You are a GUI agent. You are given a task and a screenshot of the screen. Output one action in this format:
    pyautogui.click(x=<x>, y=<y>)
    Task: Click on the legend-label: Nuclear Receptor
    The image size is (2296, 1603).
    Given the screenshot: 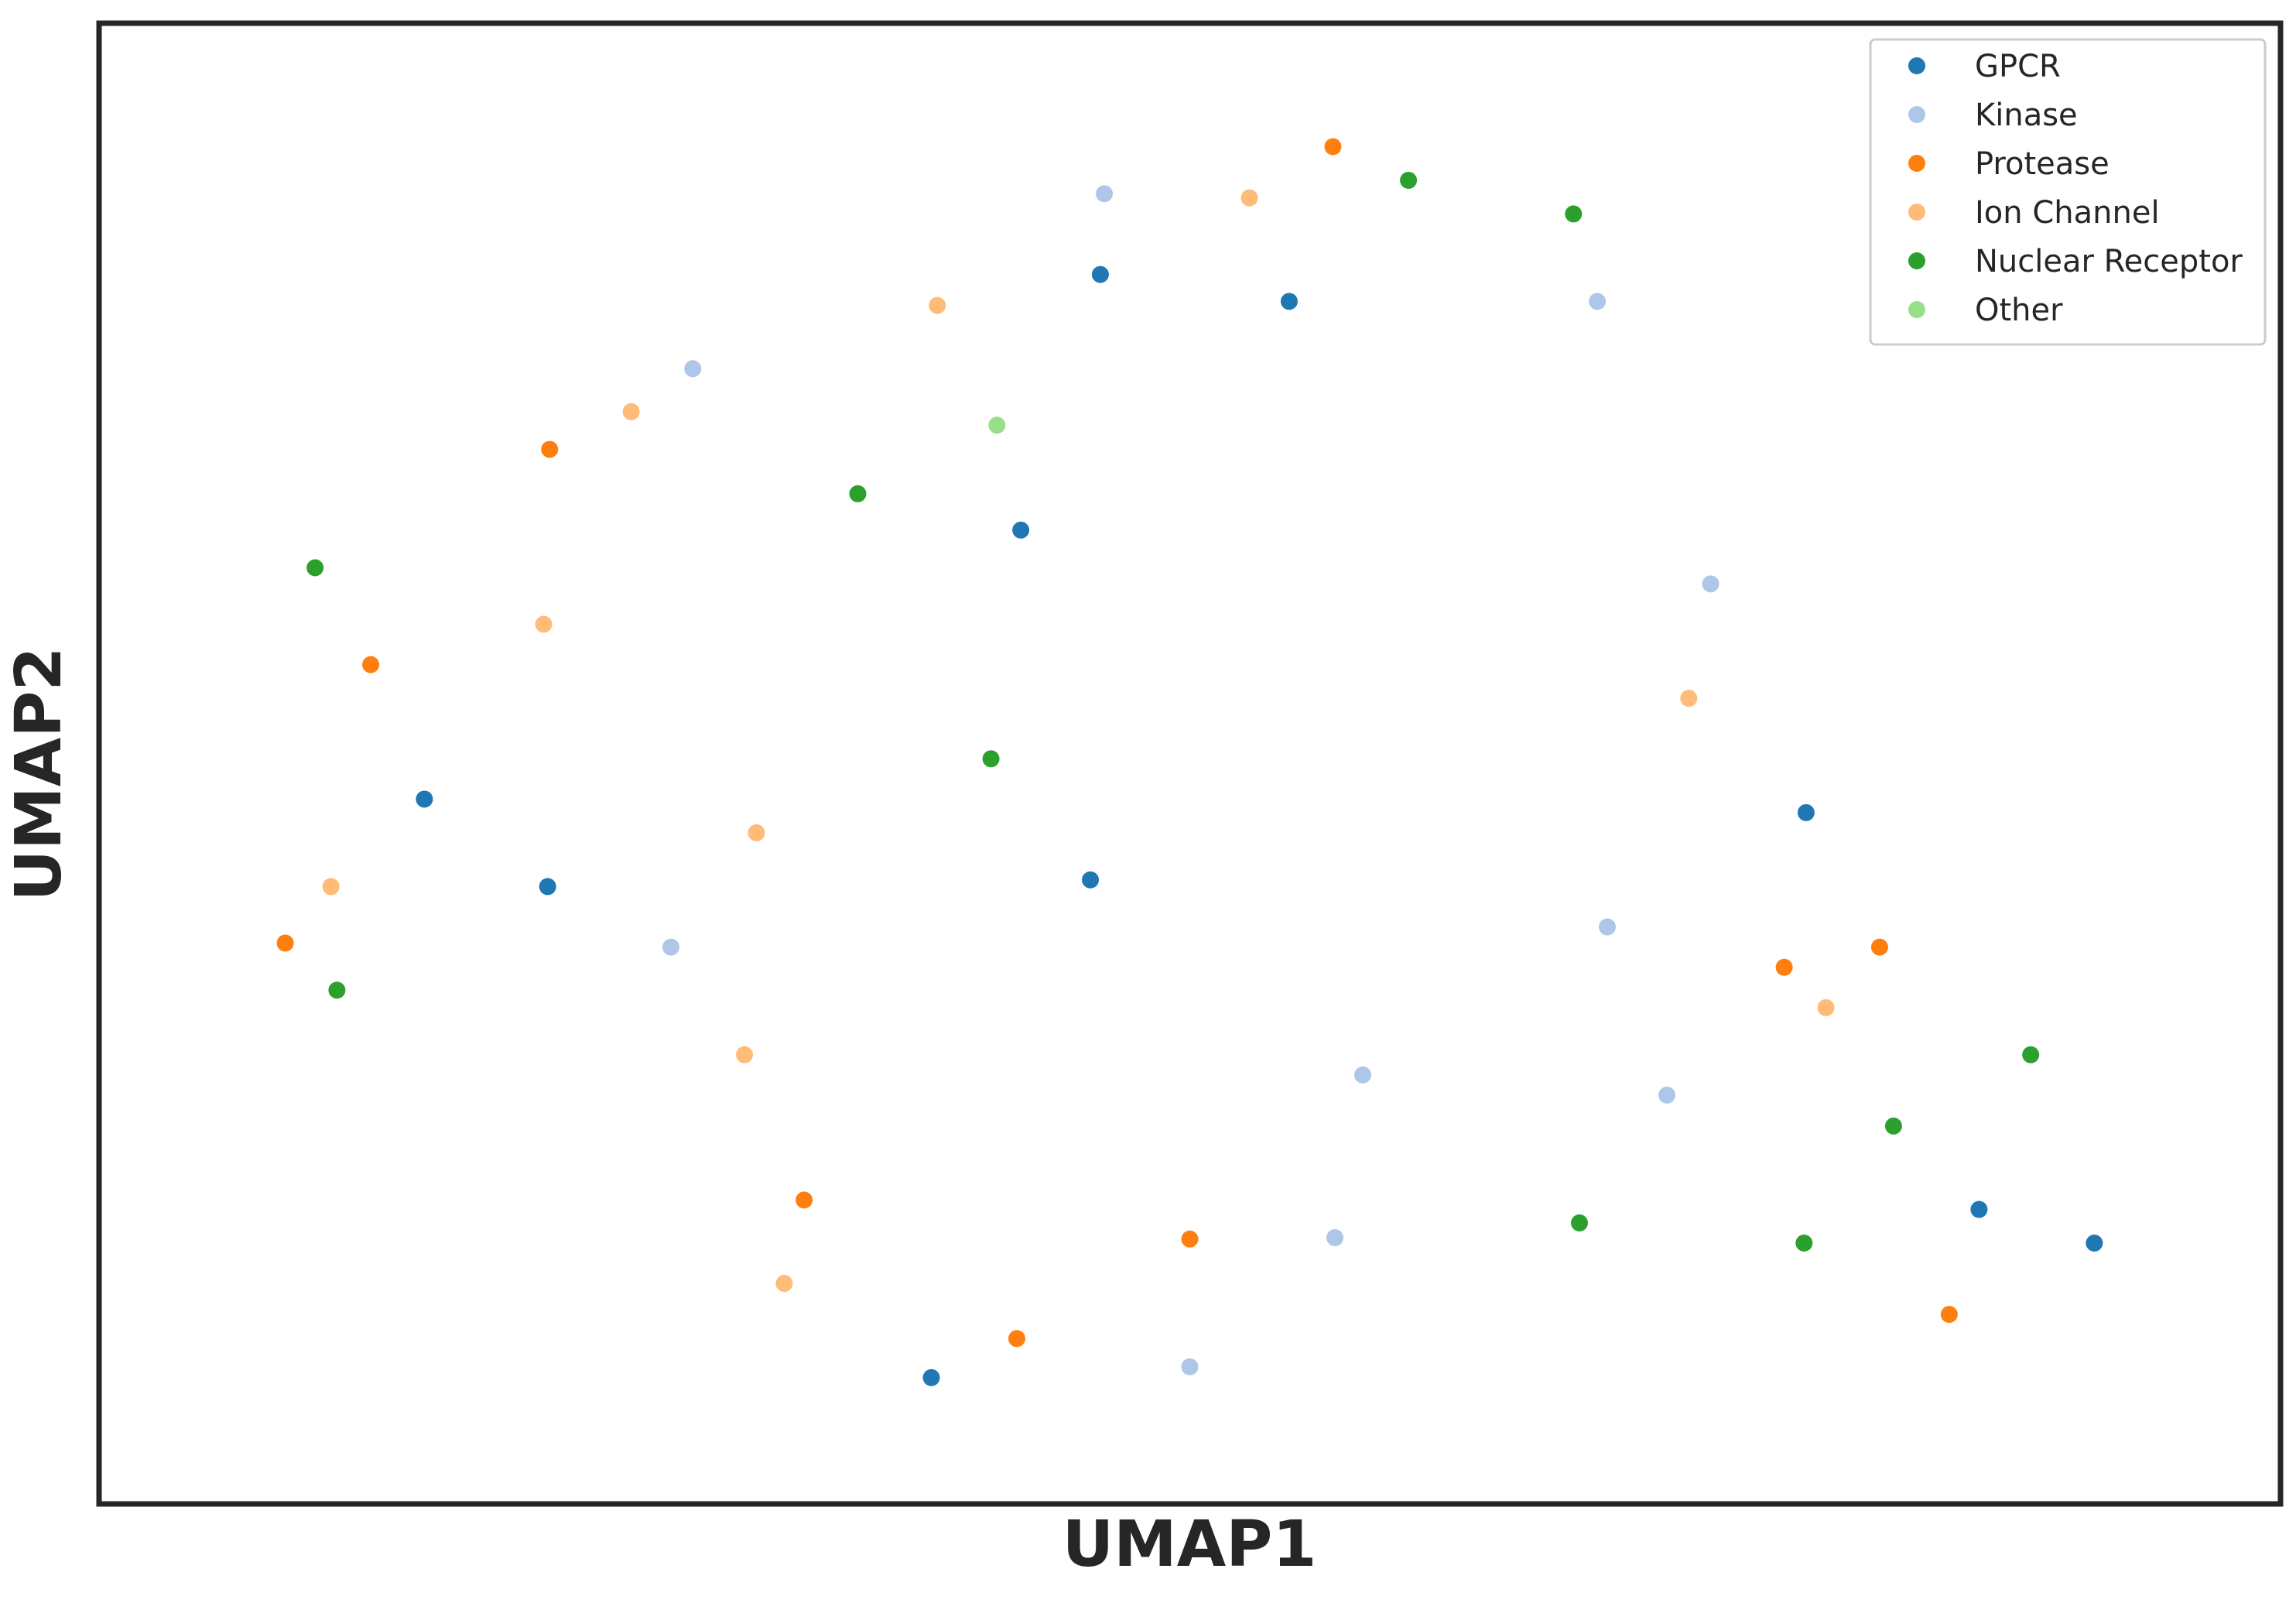 What is the action you would take?
    pyautogui.click(x=2109, y=261)
    